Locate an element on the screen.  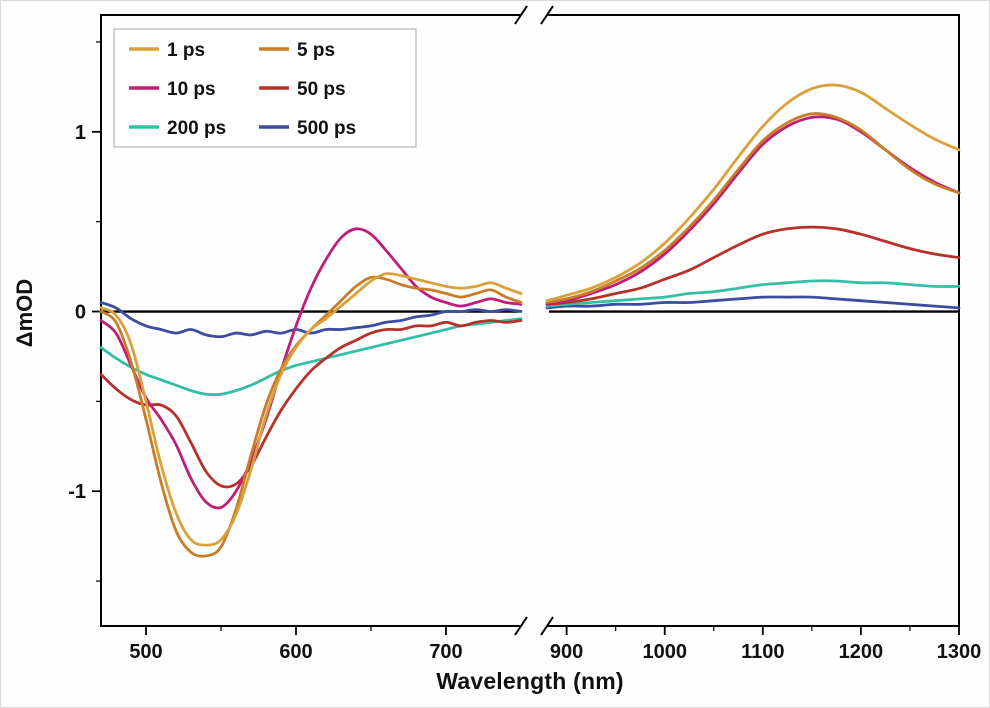
series-line-1-ps is located at coordinates (753, 193).